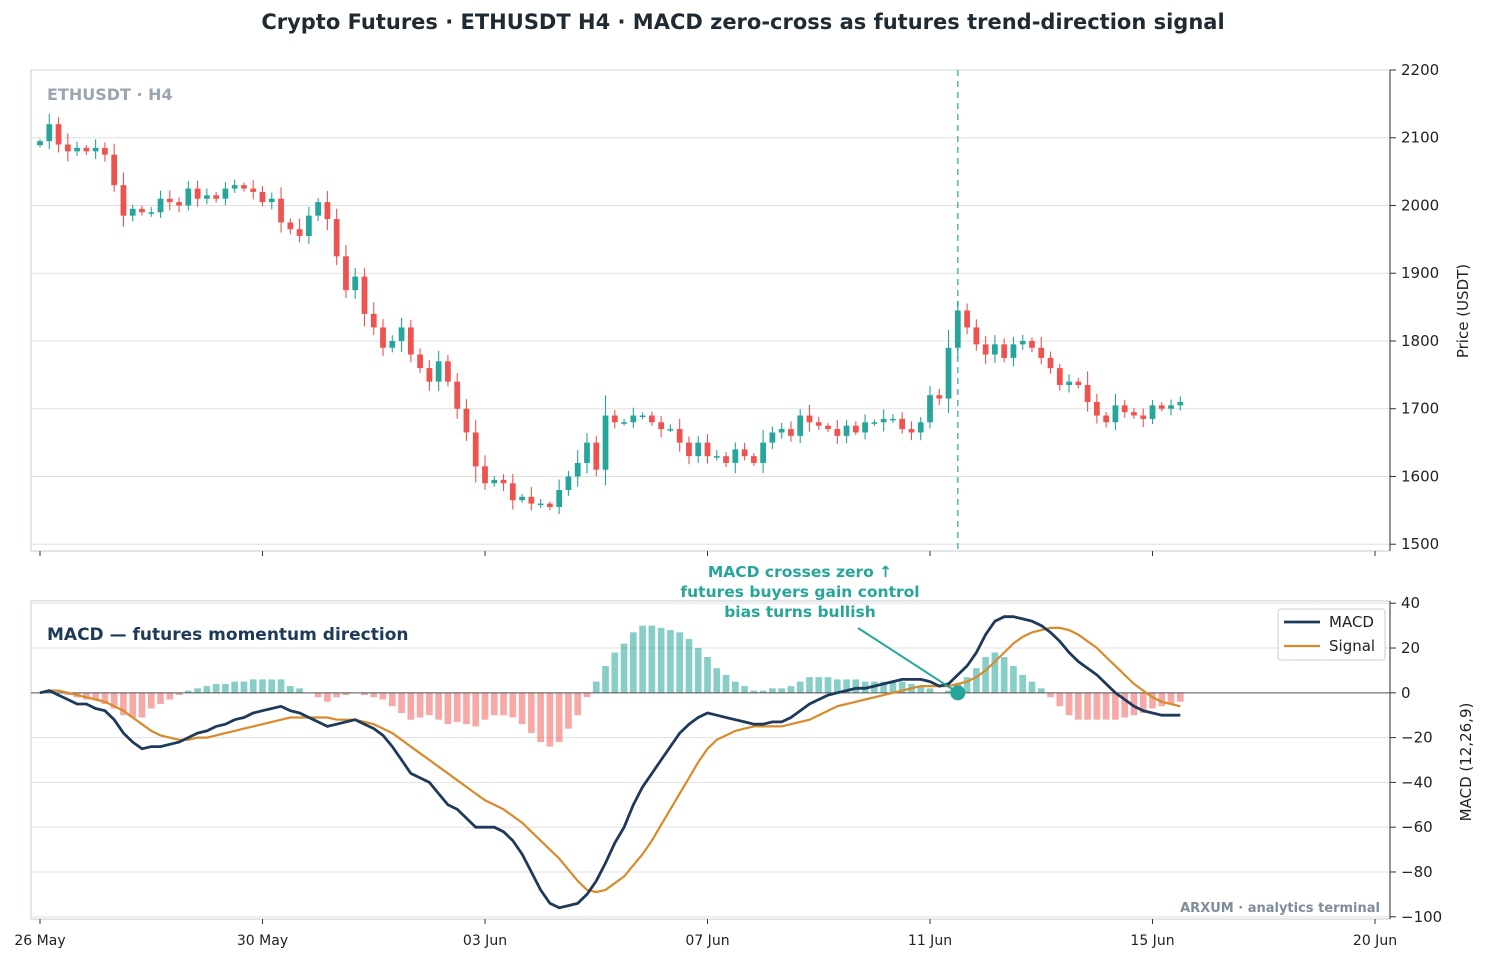 The image size is (1486, 961). What do you see at coordinates (1421, 917) in the screenshot?
I see `macd-y-tick-label: −100` at bounding box center [1421, 917].